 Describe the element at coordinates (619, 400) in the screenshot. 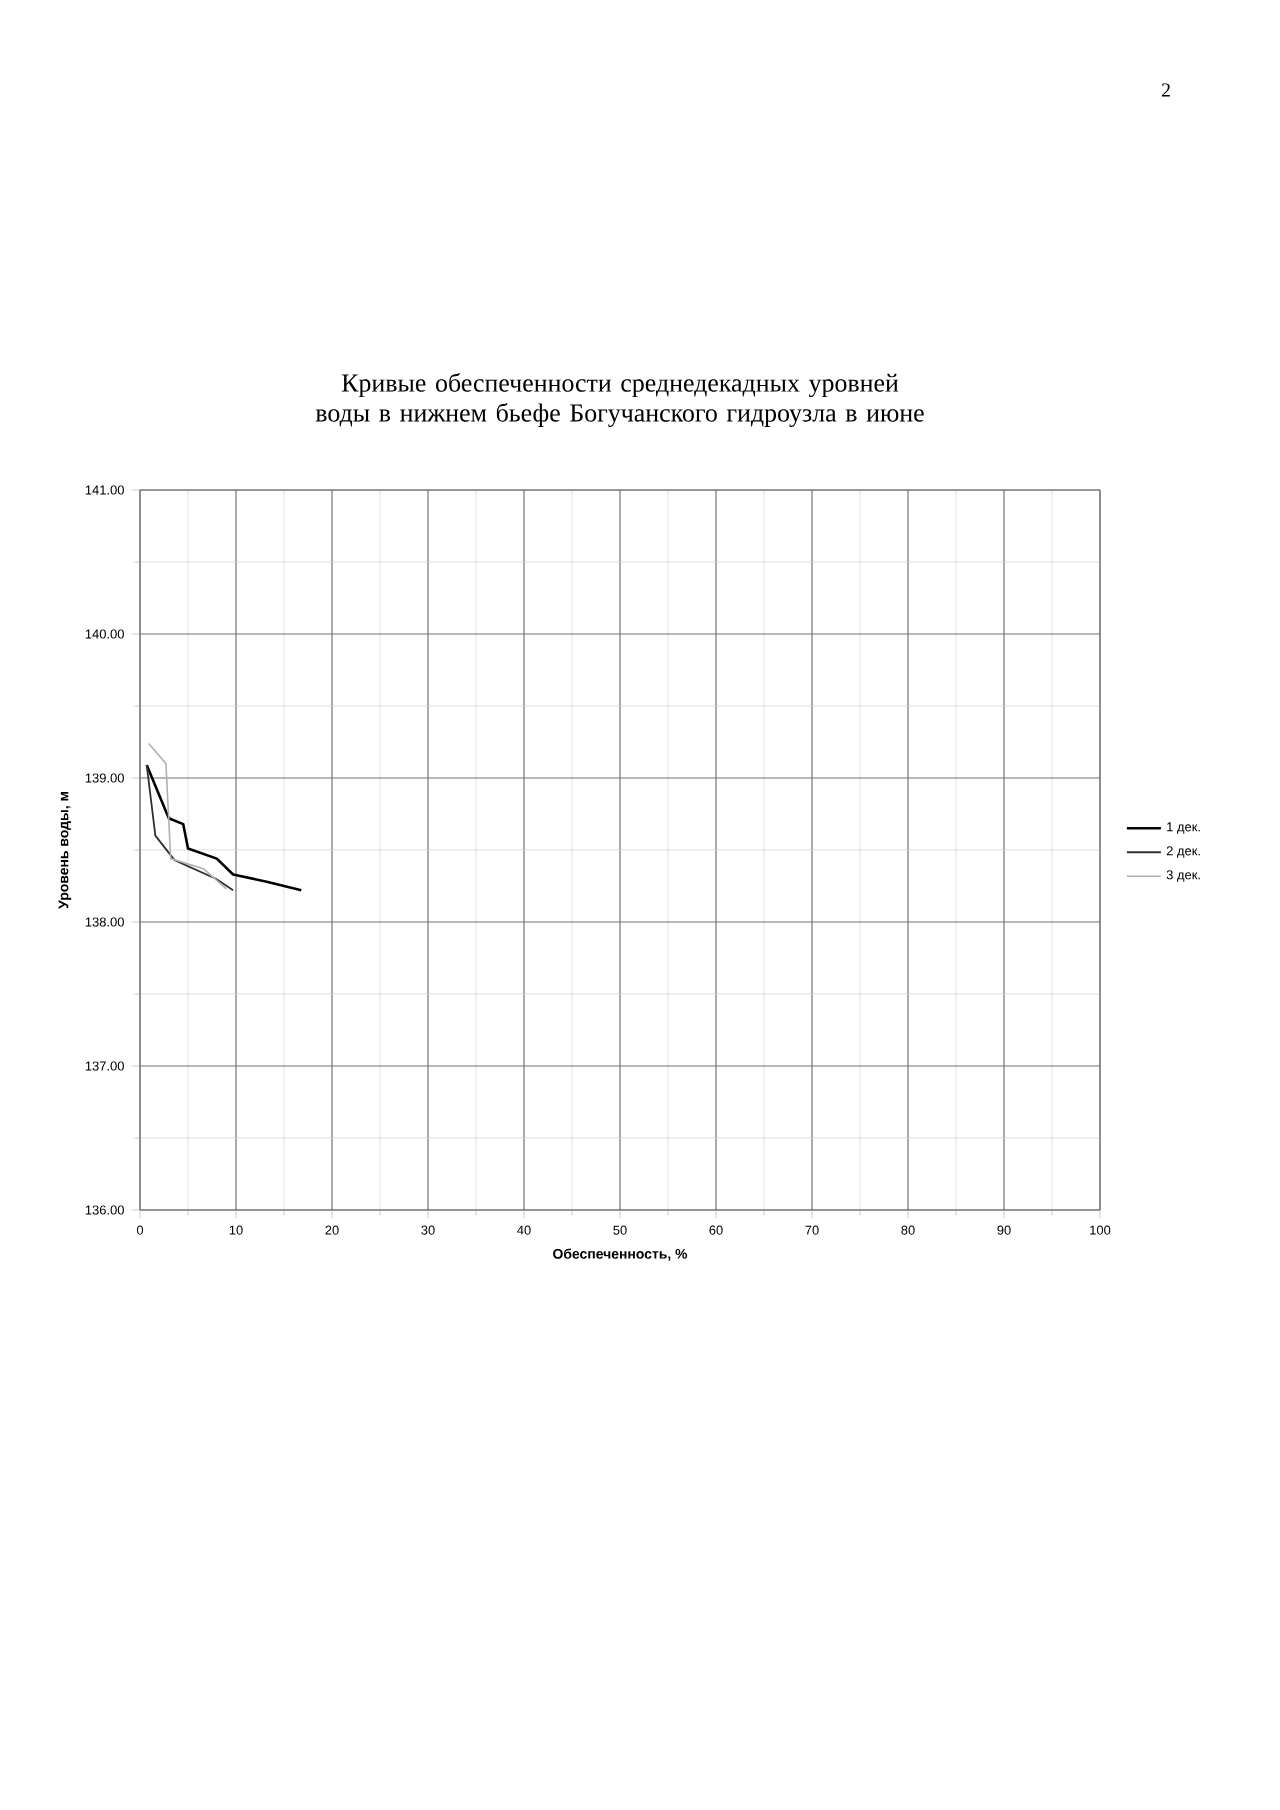

I see `chart-title: Кривые обеспеченности среднедекадных уровней воды в нижнем бьефе Богучанского гидроузла в июне` at that location.